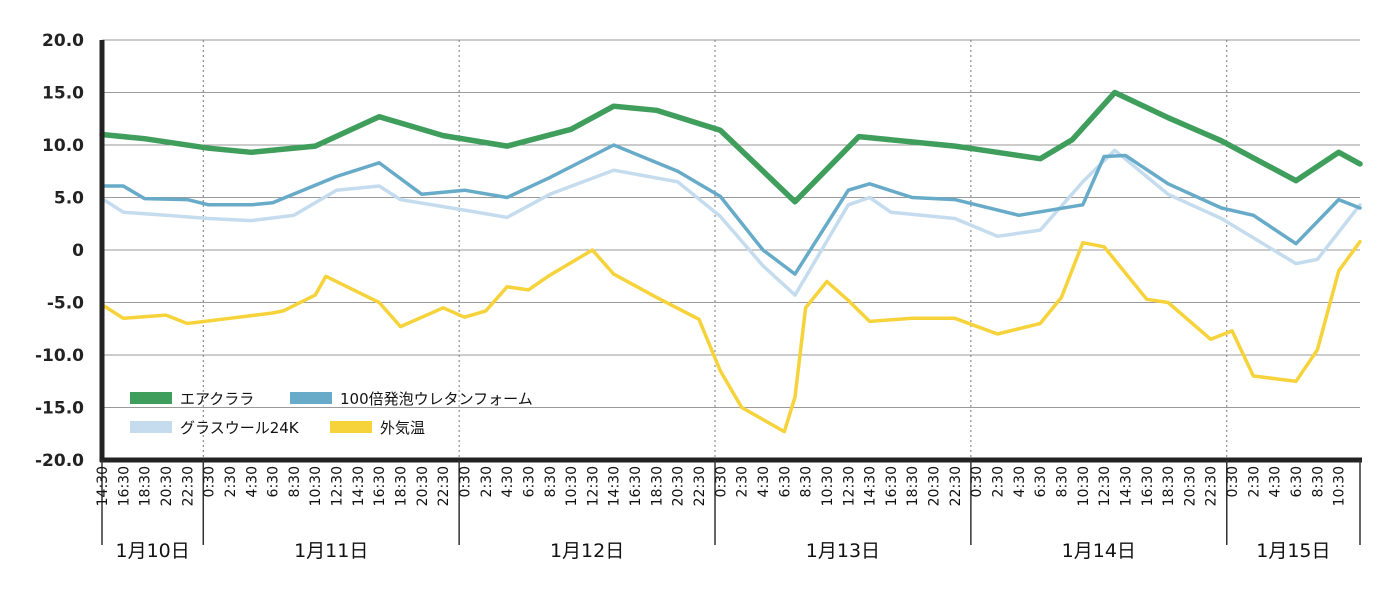 This screenshot has height=590, width=1400. I want to click on legend-label: 100倍発泡ウレタンフォーム, so click(436, 399).